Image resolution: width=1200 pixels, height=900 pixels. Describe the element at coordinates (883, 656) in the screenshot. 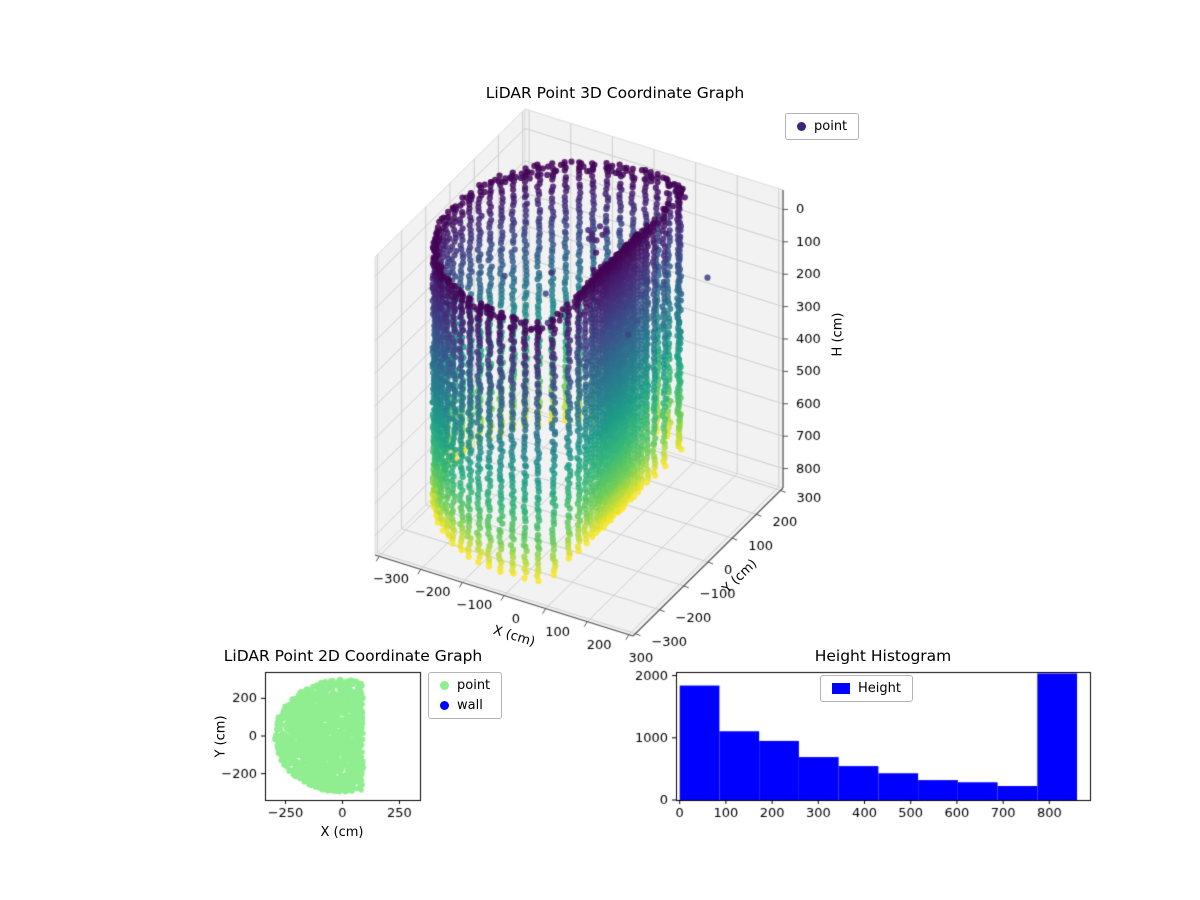

I see `histogram-title: Height Histogram` at that location.